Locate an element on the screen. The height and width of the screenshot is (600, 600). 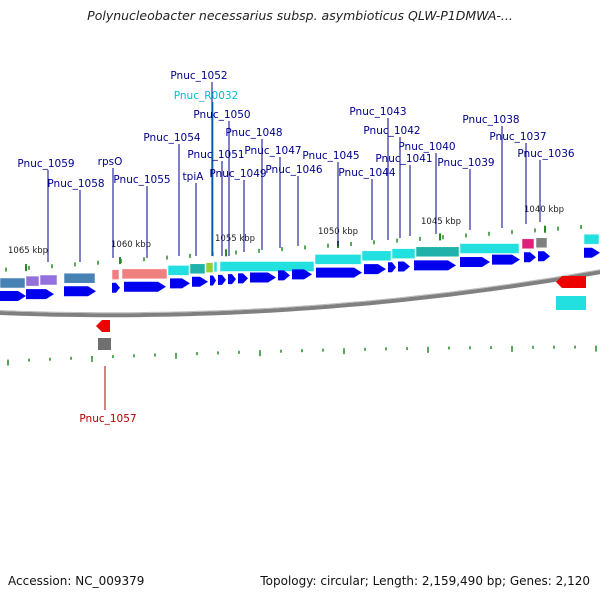
backbone-highlight is located at coordinates (300, 291).